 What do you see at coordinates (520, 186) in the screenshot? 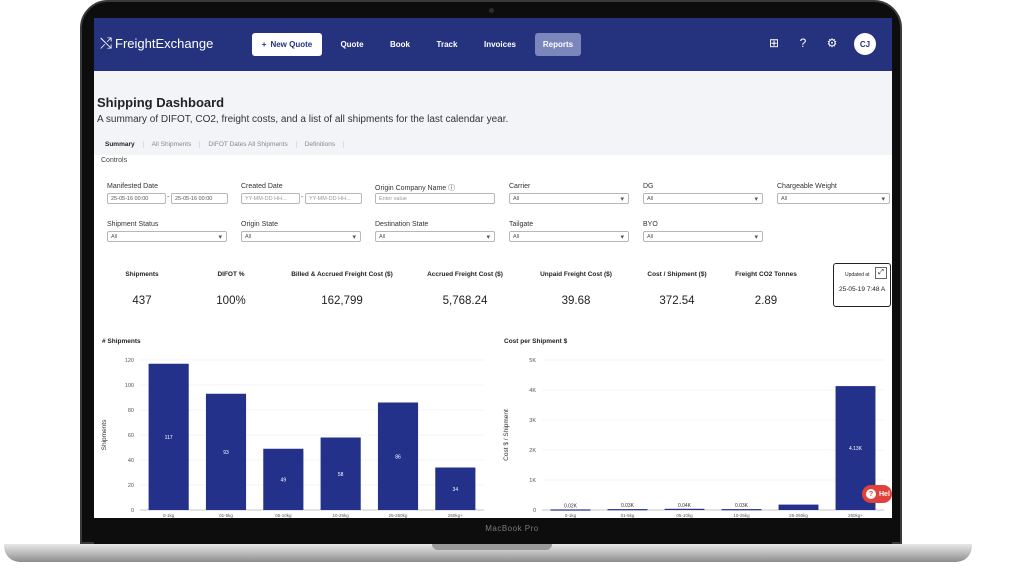
I see `carrier-label: Carrier` at bounding box center [520, 186].